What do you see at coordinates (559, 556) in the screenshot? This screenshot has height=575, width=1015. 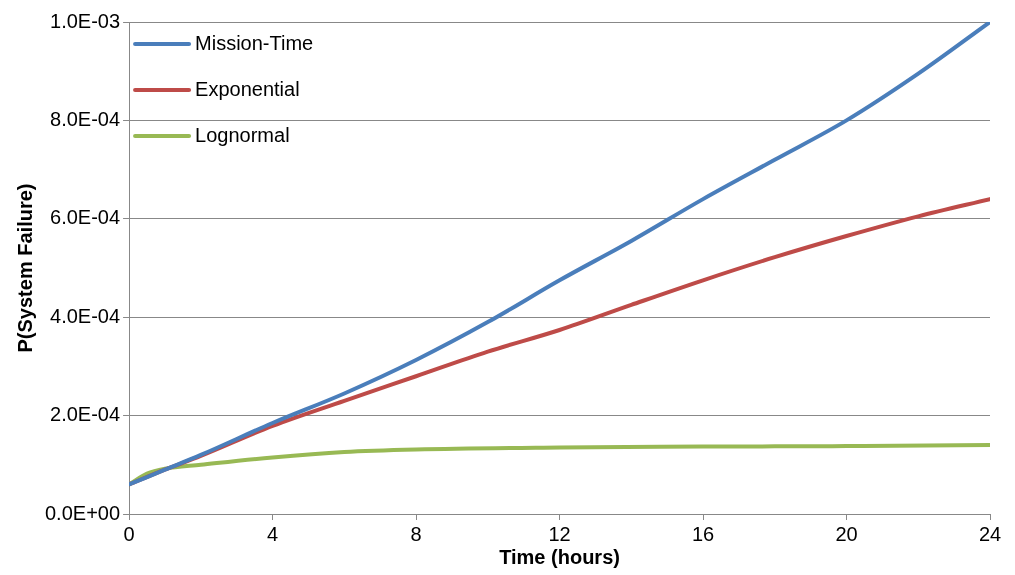 I see `x-axis-title: Time (hours)` at bounding box center [559, 556].